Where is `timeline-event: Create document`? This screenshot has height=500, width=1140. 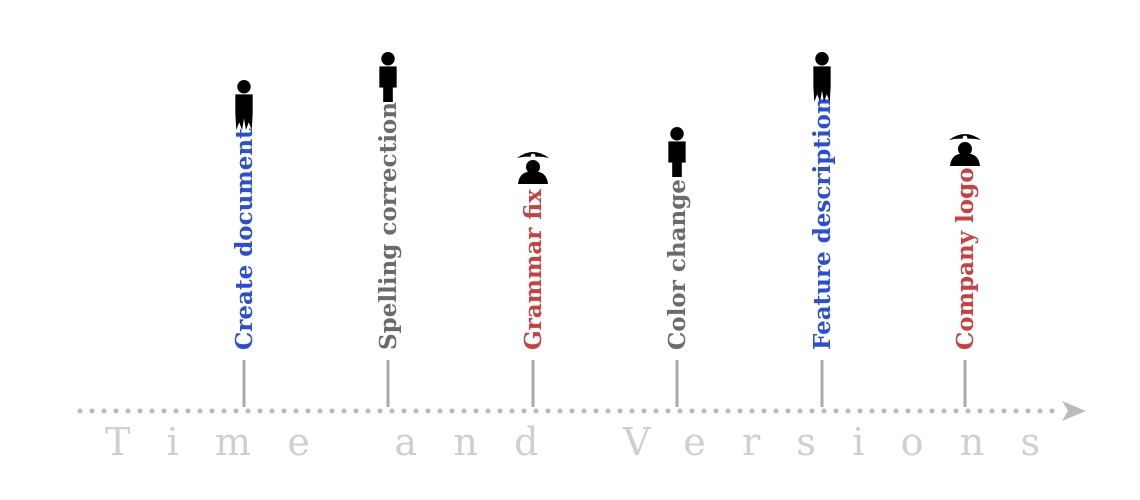
timeline-event: Create document is located at coordinates (244, 243).